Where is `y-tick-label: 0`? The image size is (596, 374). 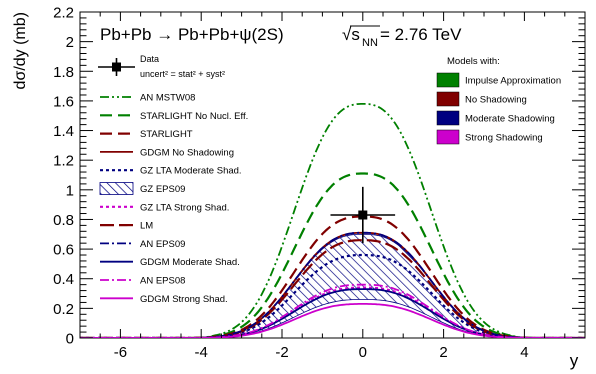
y-tick-label: 0 is located at coordinates (70, 339).